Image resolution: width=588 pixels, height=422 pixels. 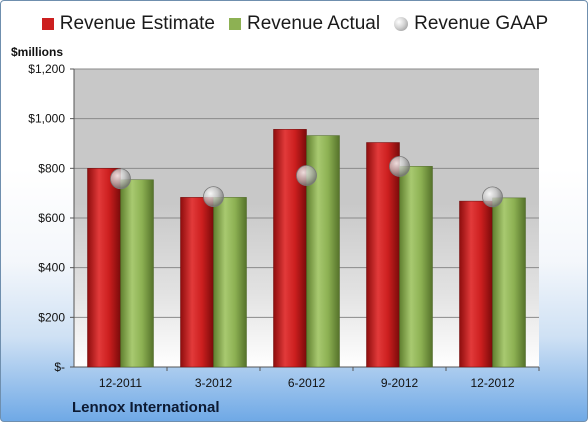 I want to click on y-tick-label: $600, so click(x=51, y=218).